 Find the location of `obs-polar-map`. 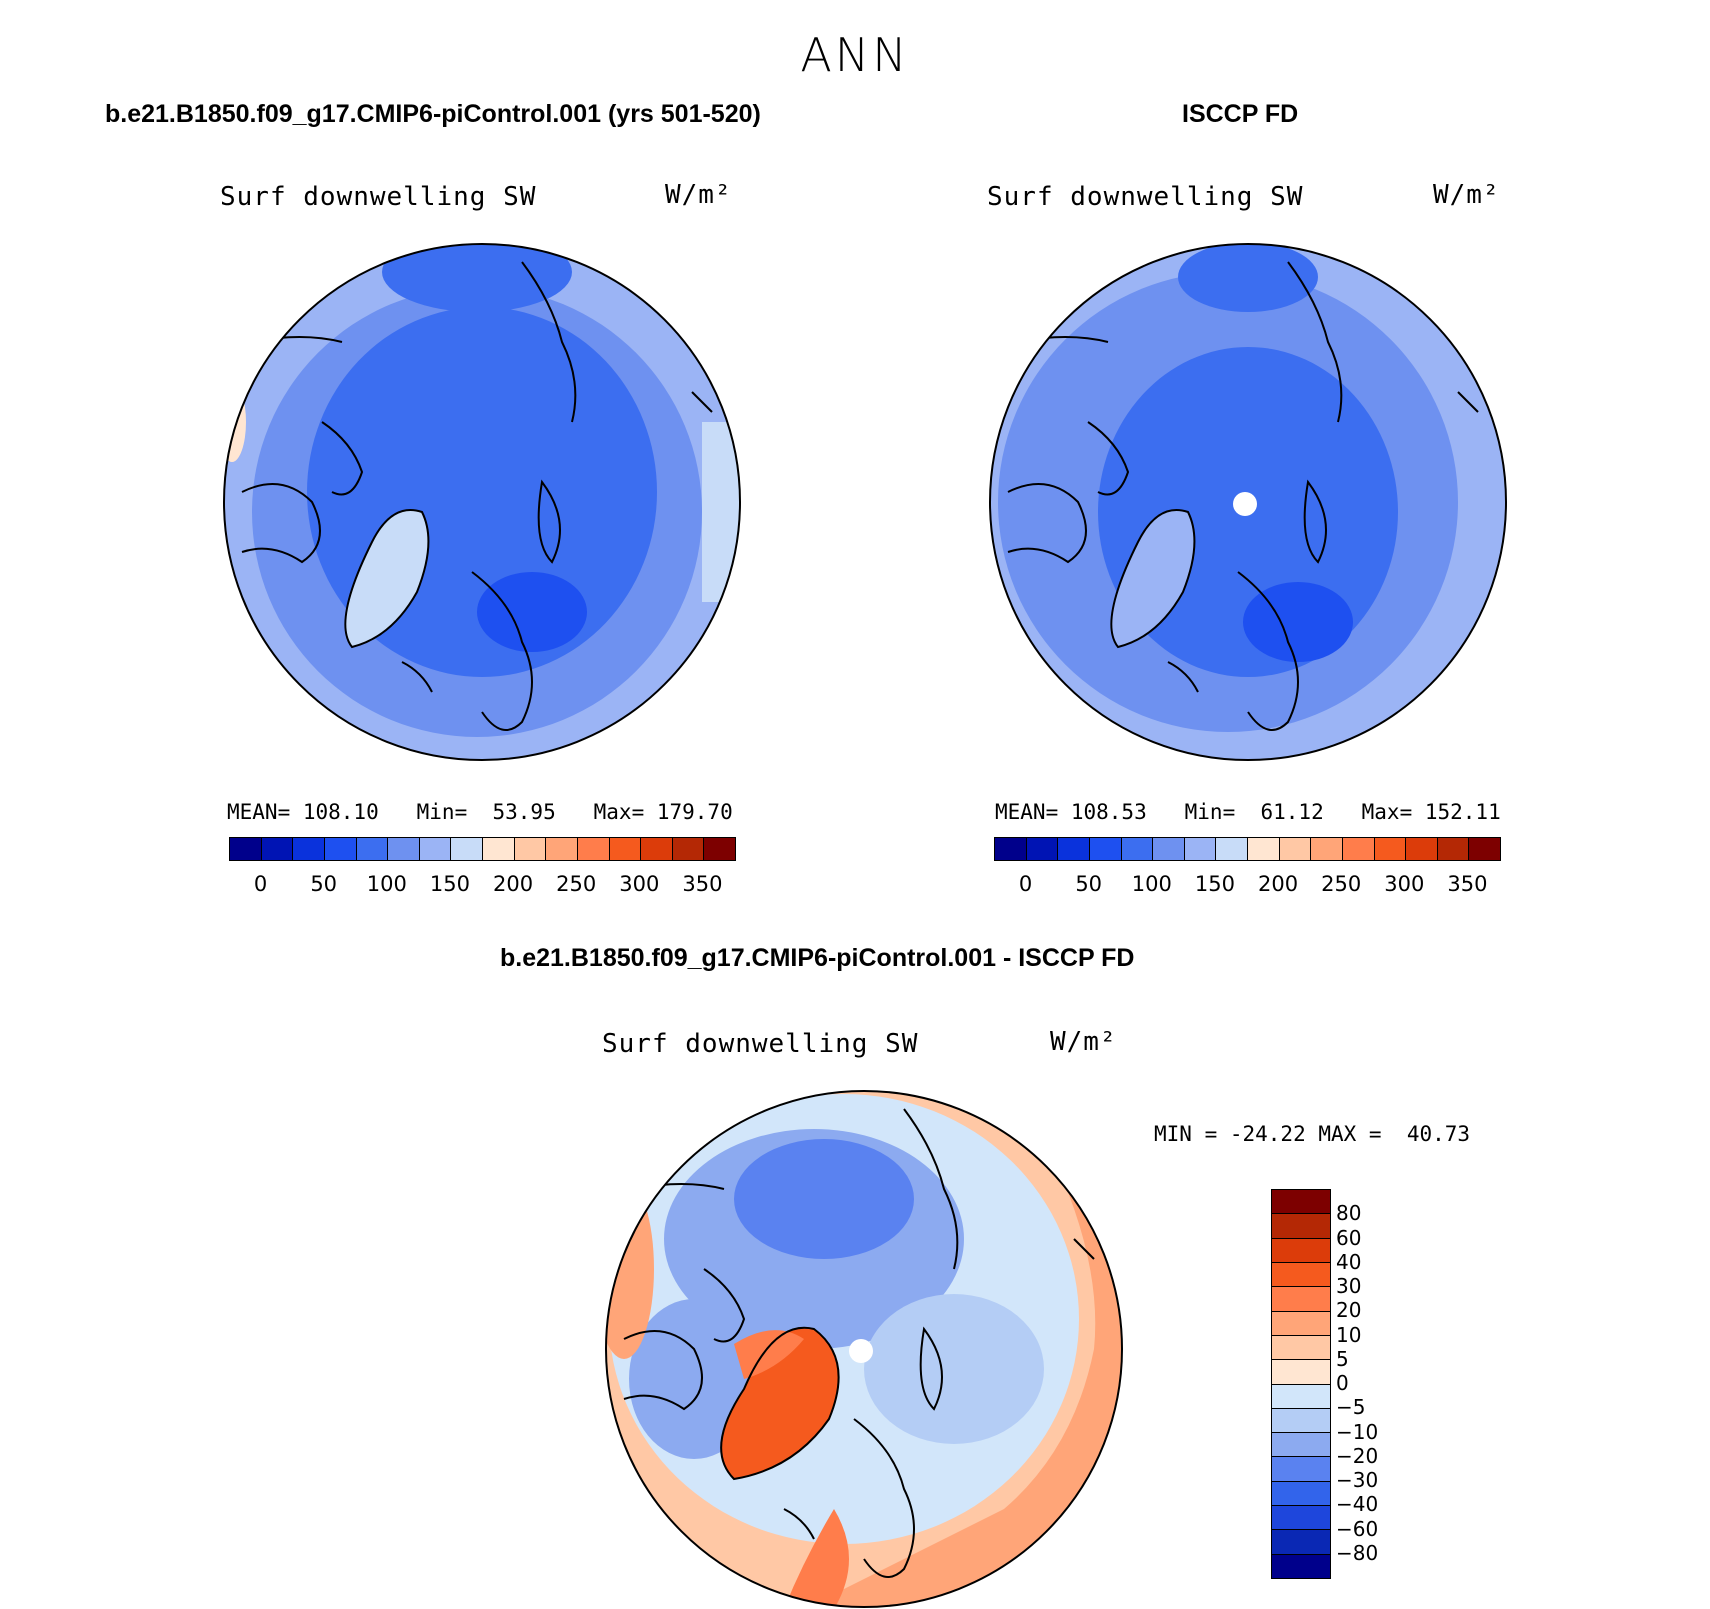

obs-polar-map is located at coordinates (1248, 502).